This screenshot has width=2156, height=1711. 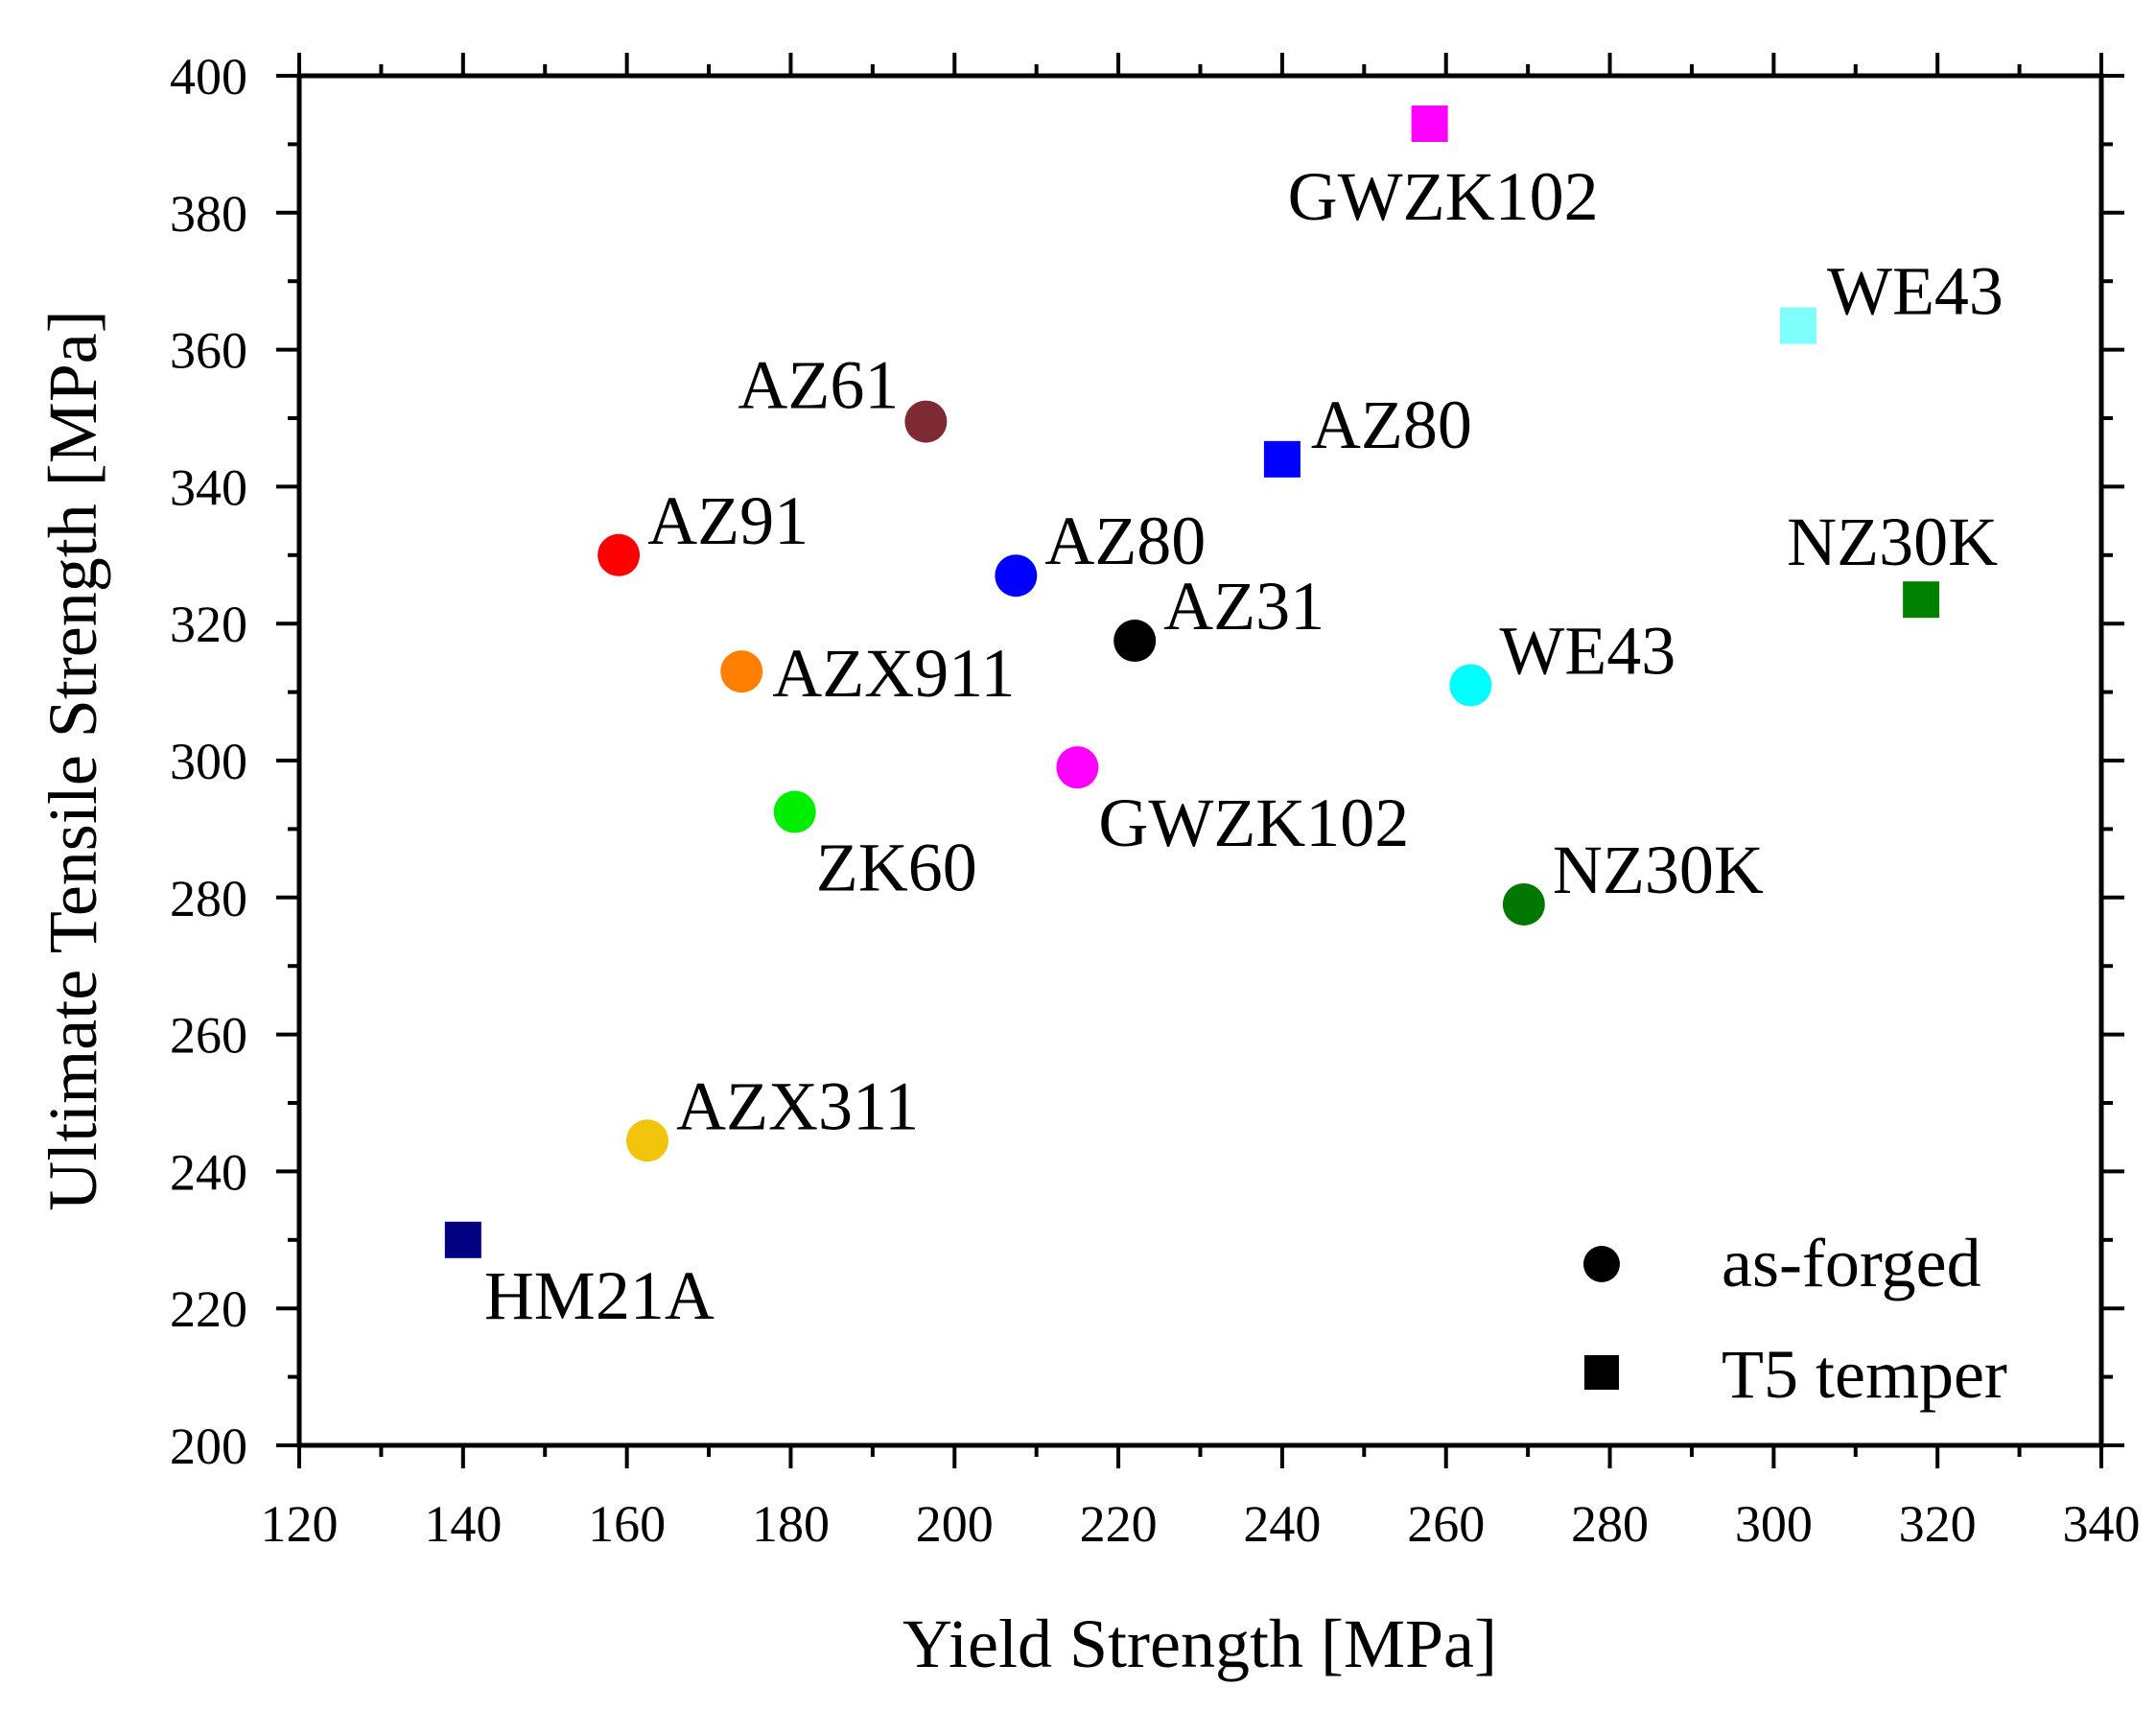 What do you see at coordinates (1446, 1524) in the screenshot?
I see `x-tick-label: 260` at bounding box center [1446, 1524].